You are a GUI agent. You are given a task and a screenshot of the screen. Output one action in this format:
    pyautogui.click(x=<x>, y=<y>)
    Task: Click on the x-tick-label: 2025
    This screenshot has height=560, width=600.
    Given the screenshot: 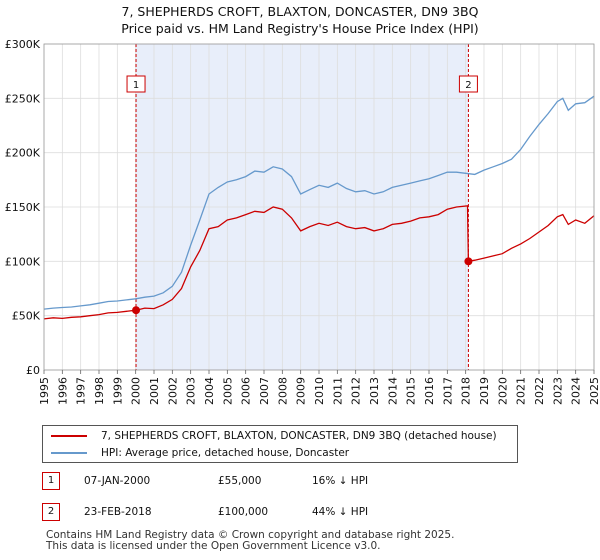 What is the action you would take?
    pyautogui.click(x=594, y=391)
    